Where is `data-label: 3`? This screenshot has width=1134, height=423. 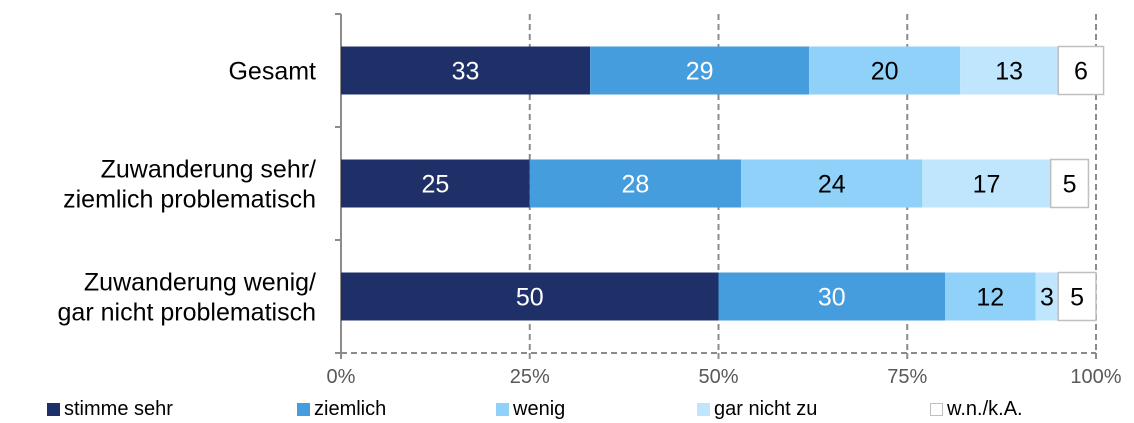 data-label: 3 is located at coordinates (1047, 298).